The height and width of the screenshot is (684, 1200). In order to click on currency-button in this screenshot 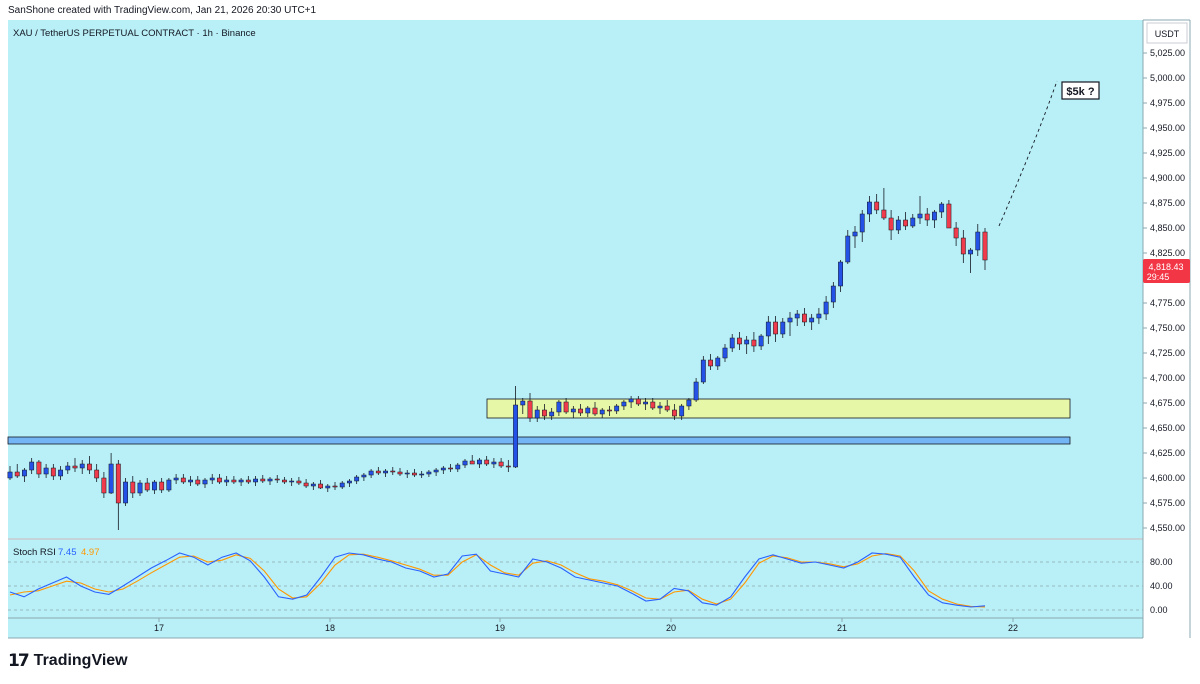, I will do `click(1167, 33)`.